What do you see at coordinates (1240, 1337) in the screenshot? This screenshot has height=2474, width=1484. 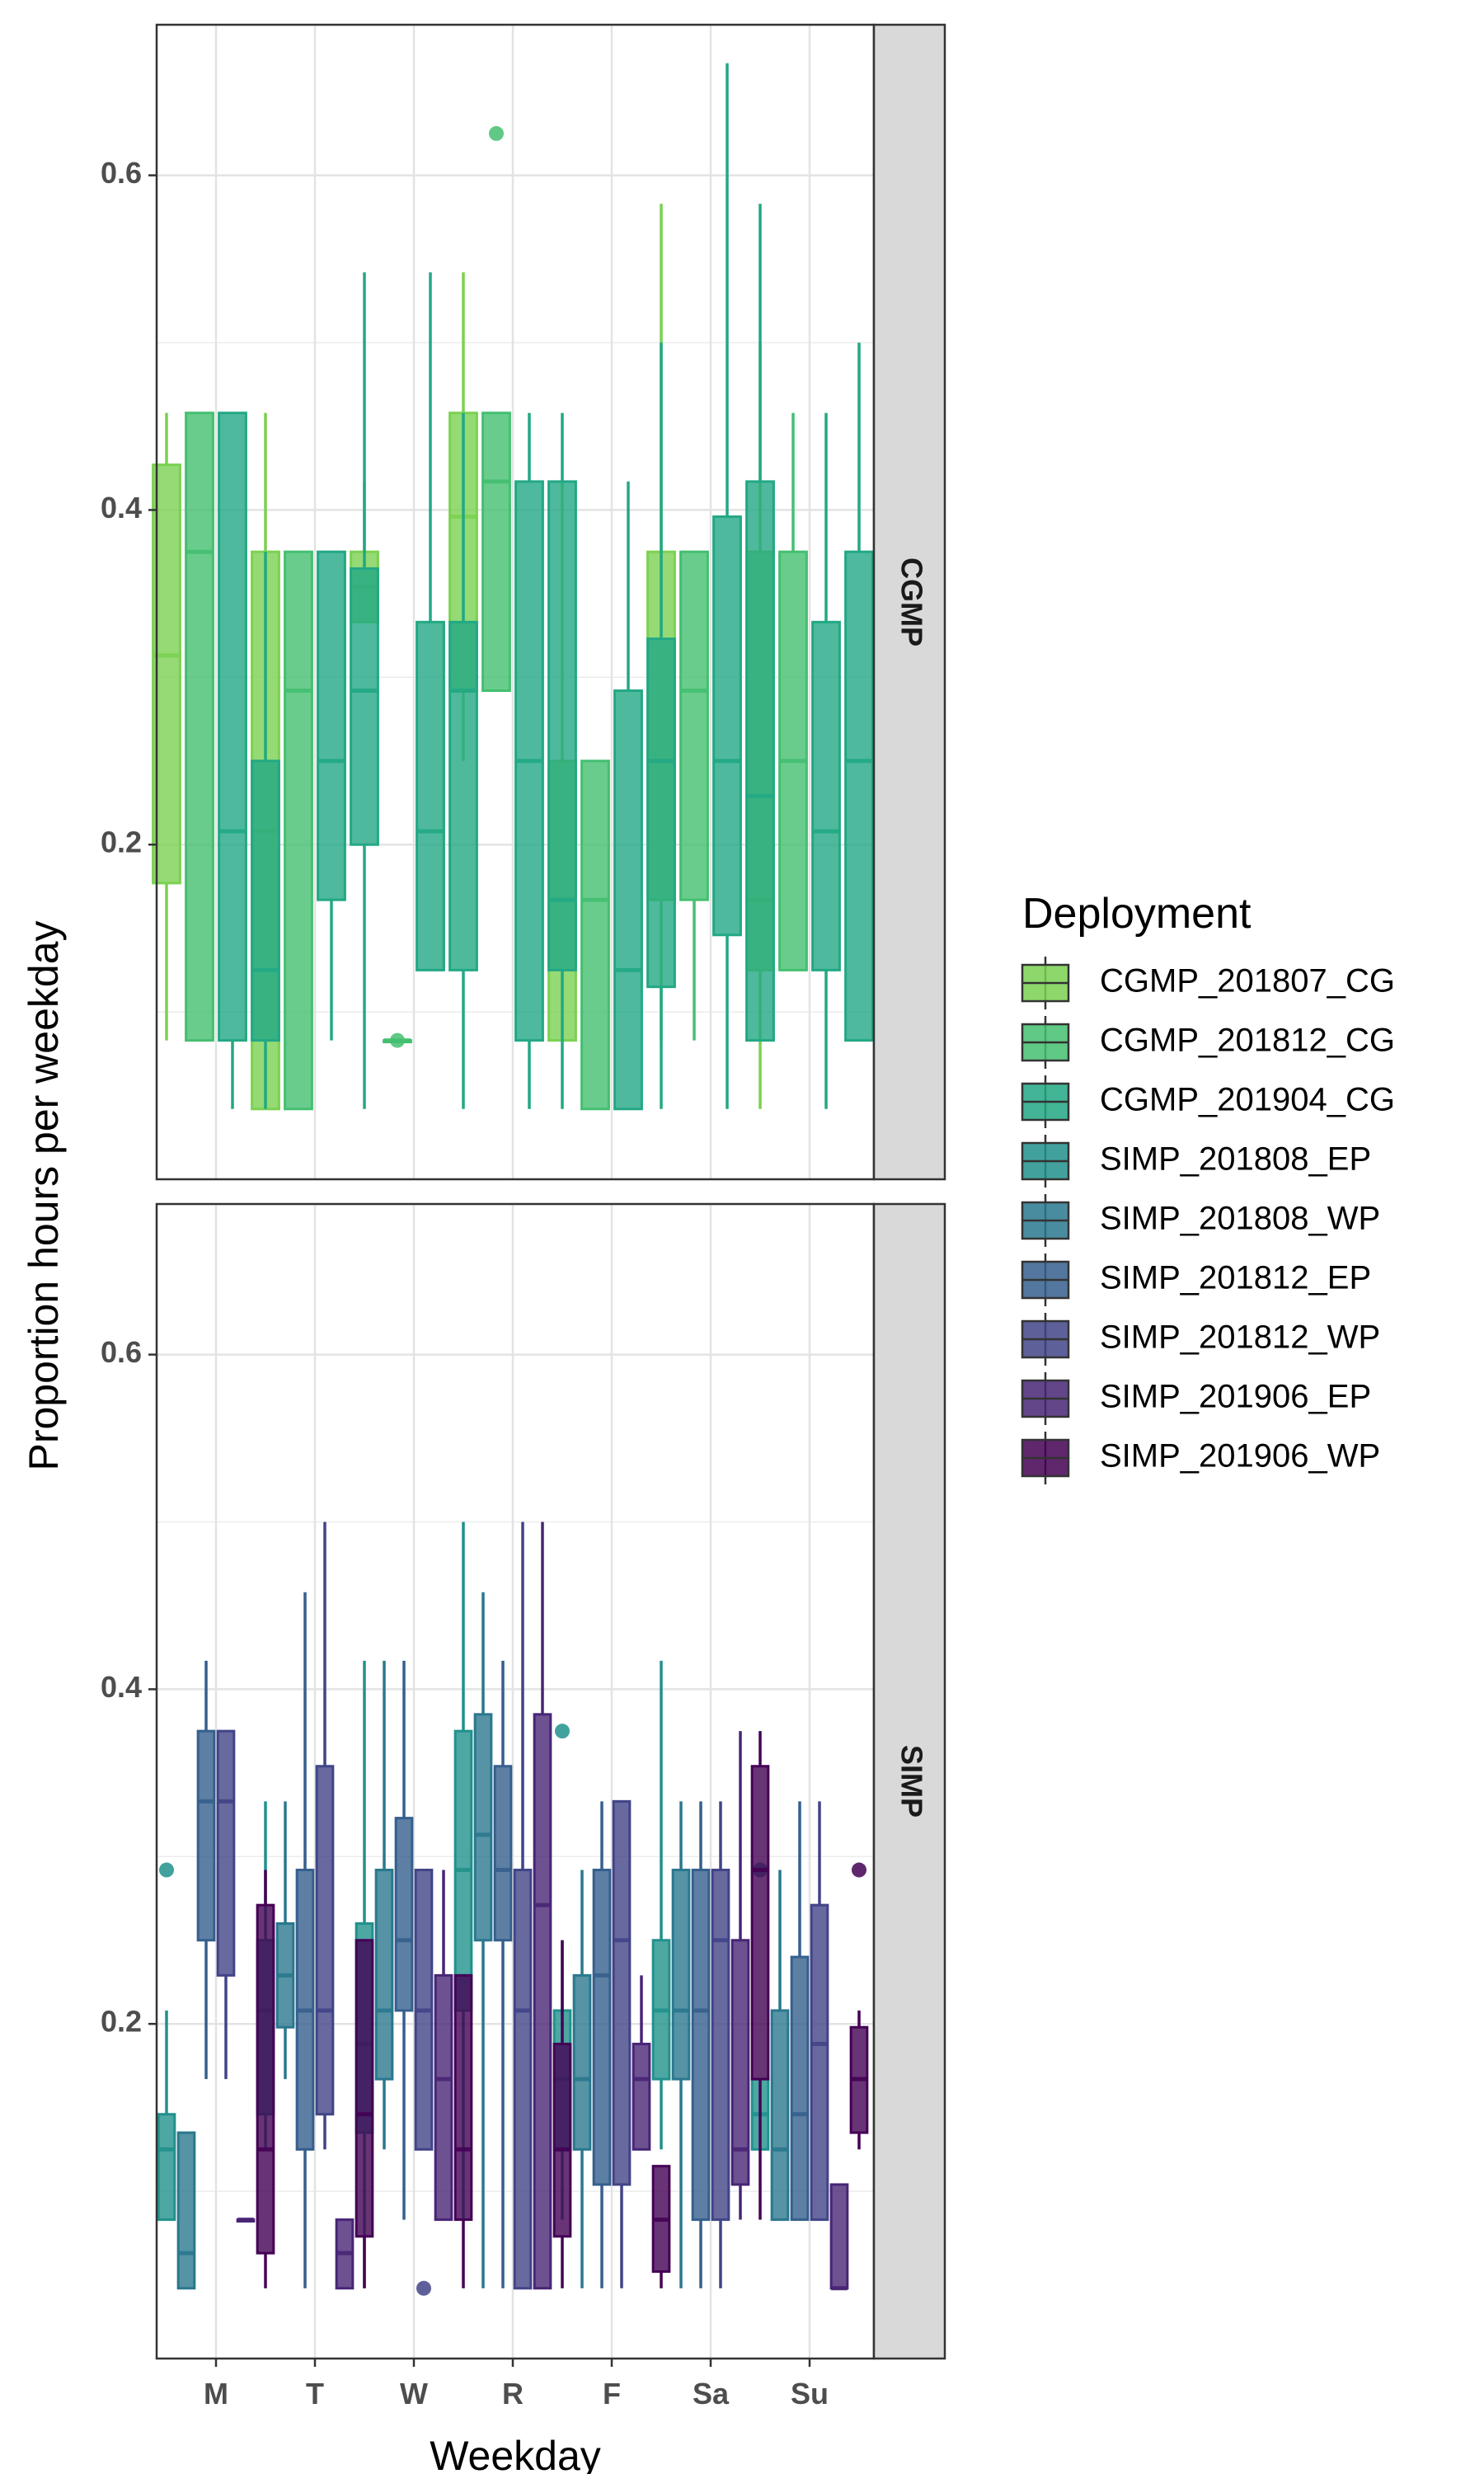 I see `legend-label-simp-201812-wp: SIMP_201812_WP` at bounding box center [1240, 1337].